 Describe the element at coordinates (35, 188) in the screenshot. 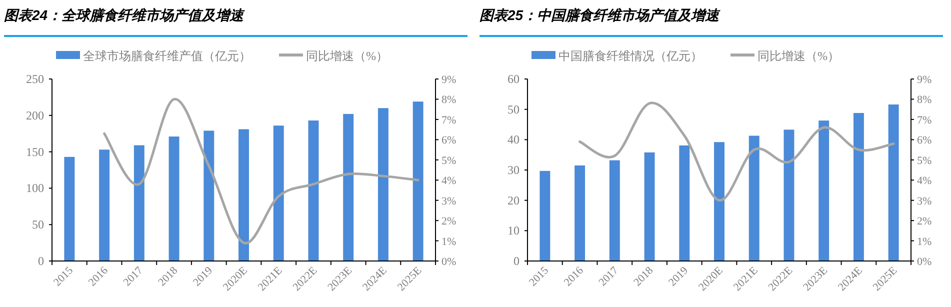

I see `y-tick-label: 100` at that location.